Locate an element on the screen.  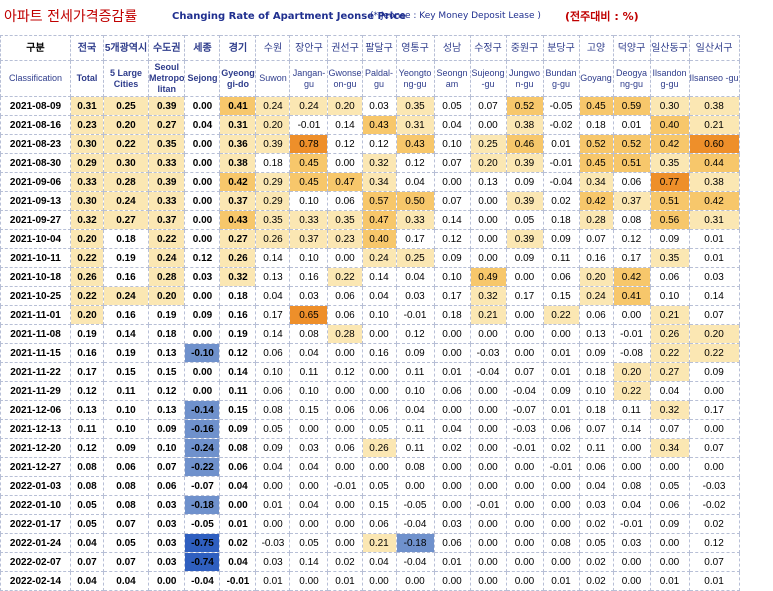
row-header-english: Classification is located at coordinates (35, 78).